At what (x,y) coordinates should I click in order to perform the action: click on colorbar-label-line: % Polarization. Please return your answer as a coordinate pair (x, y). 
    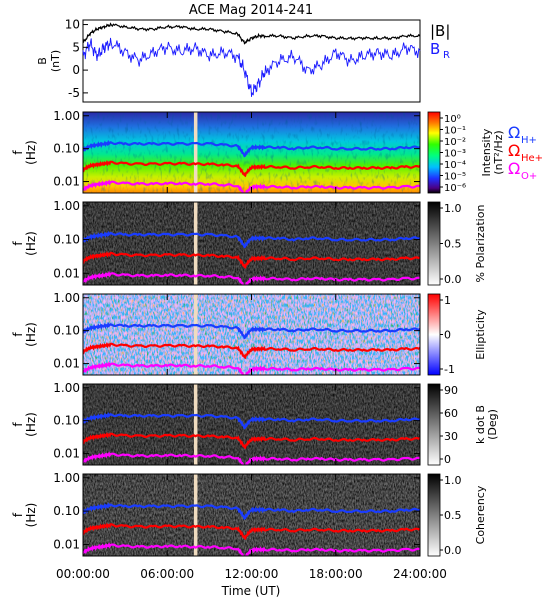
    Looking at the image, I should click on (480, 244).